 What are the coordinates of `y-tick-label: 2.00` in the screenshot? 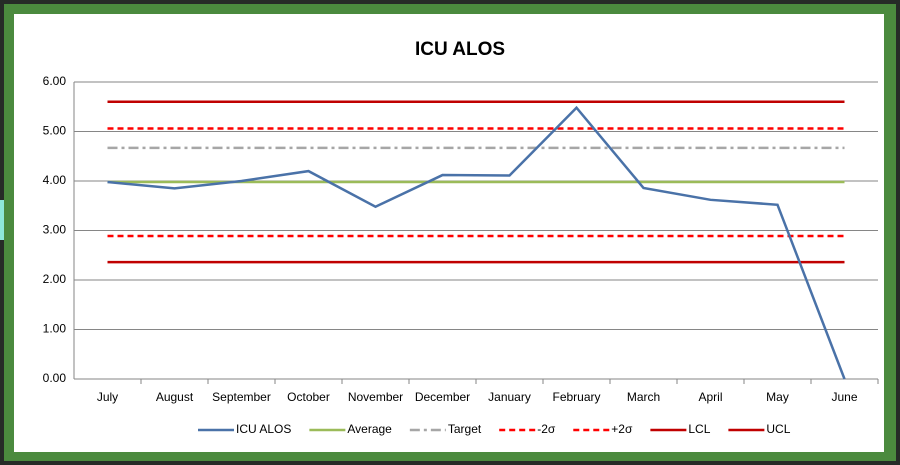 It's located at (55, 279).